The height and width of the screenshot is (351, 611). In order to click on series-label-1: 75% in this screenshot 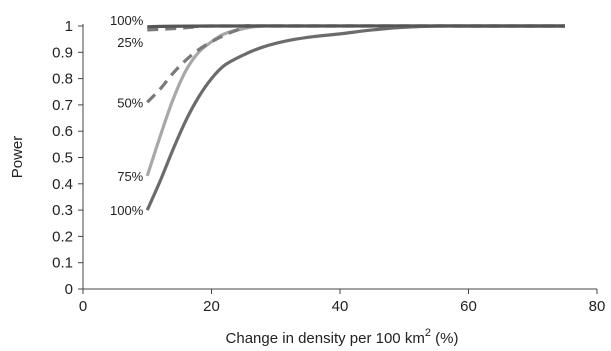, I will do `click(130, 176)`.